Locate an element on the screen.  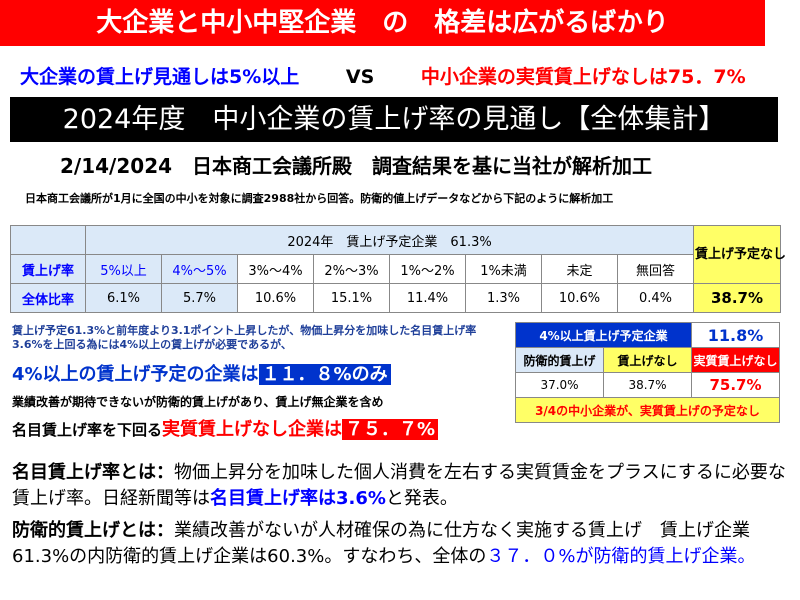
highlight-text: 4%以上の賃上げ予定の企業は is located at coordinates (135, 374).